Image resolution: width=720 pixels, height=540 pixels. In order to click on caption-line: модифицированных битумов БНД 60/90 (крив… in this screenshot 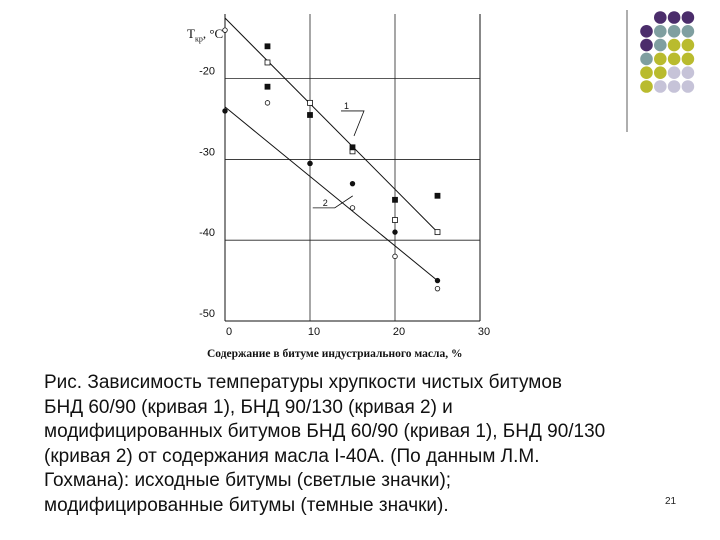, I will do `click(325, 431)`.